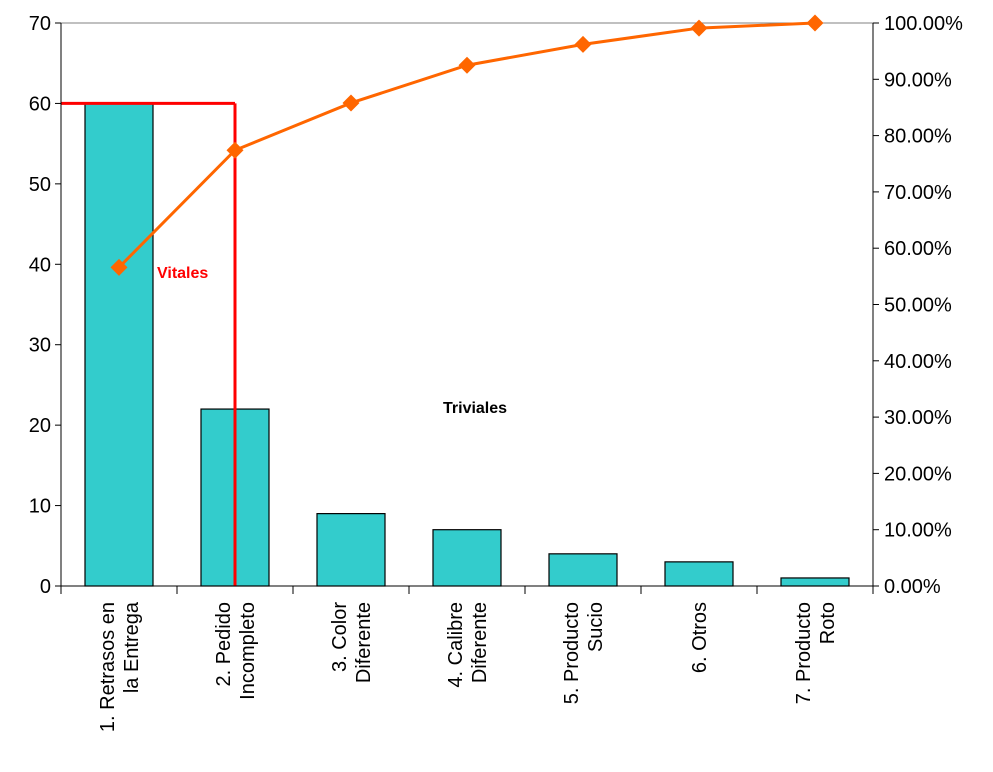 The width and height of the screenshot is (993, 772). I want to click on category-label-3: 3. Color, so click(340, 637).